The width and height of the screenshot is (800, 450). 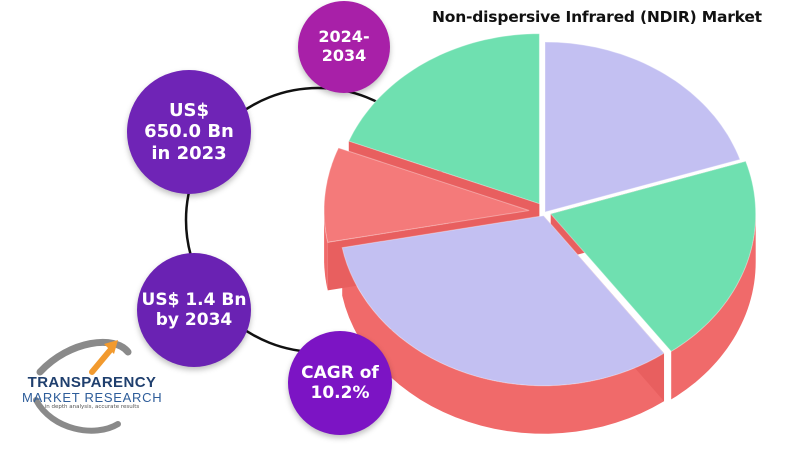 What do you see at coordinates (92, 382) in the screenshot?
I see `logo-name: TRANSPARENCY` at bounding box center [92, 382].